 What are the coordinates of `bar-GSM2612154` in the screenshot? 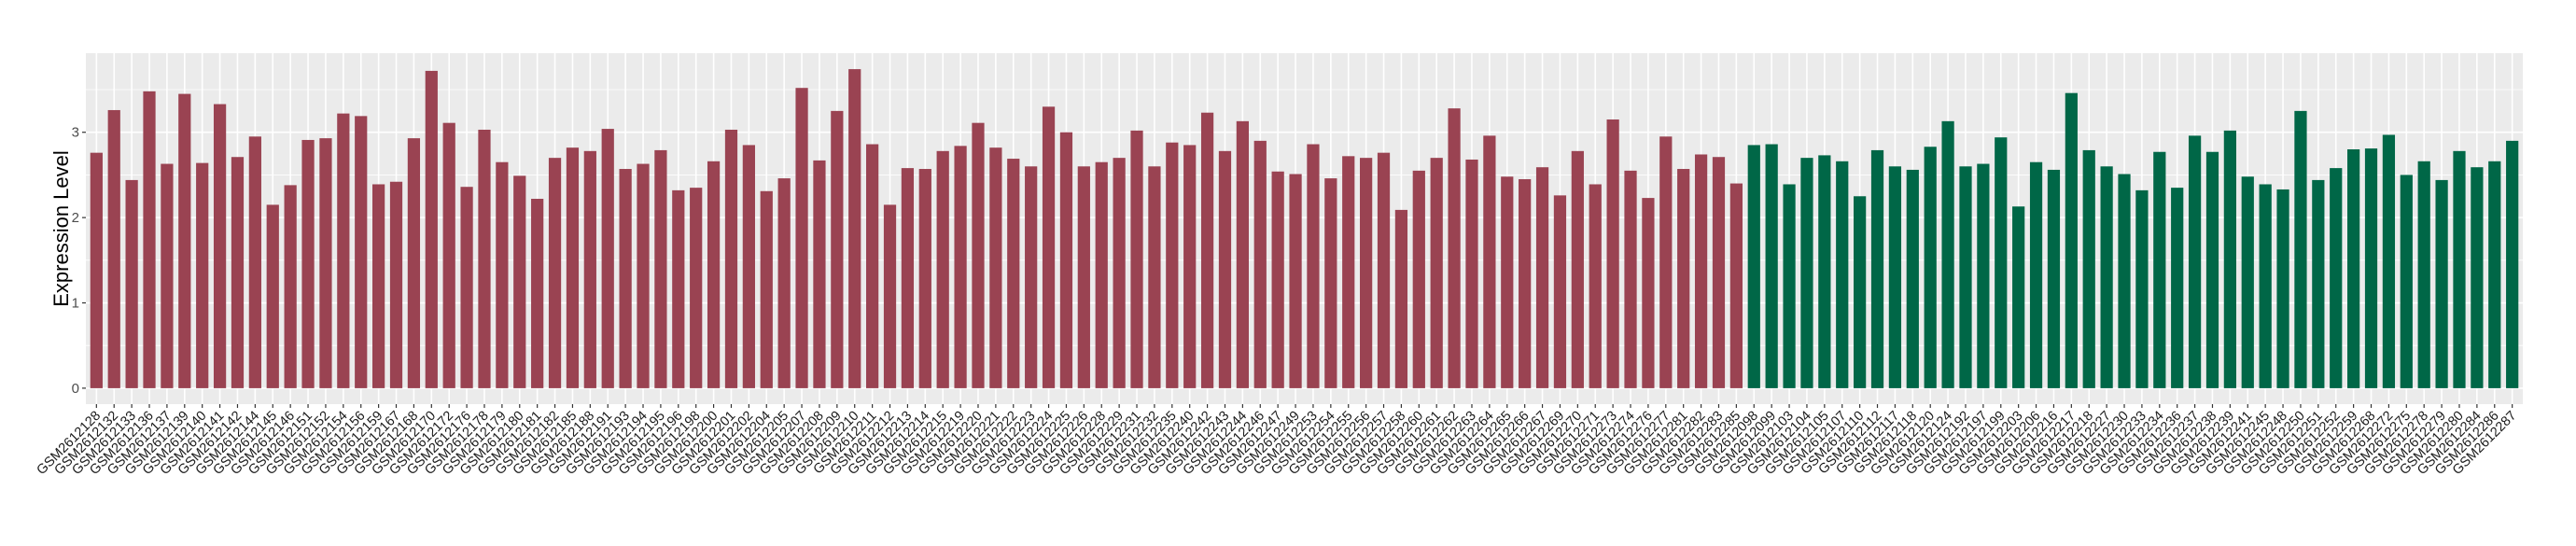 It's located at (343, 250).